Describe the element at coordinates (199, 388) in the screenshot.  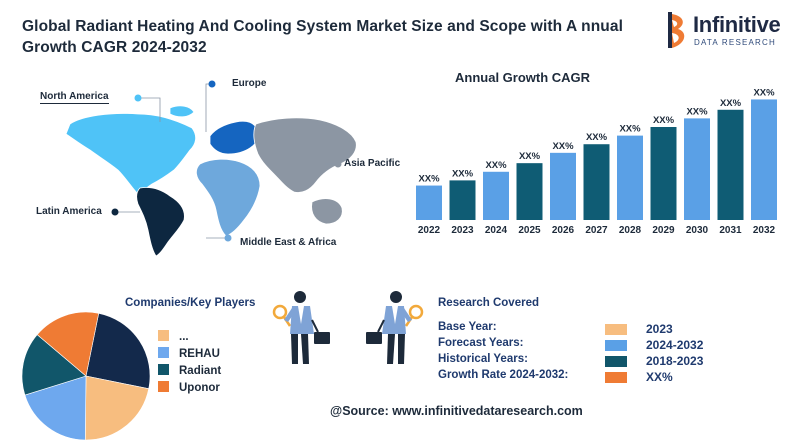
I see `players-legend-label: Uponor` at that location.